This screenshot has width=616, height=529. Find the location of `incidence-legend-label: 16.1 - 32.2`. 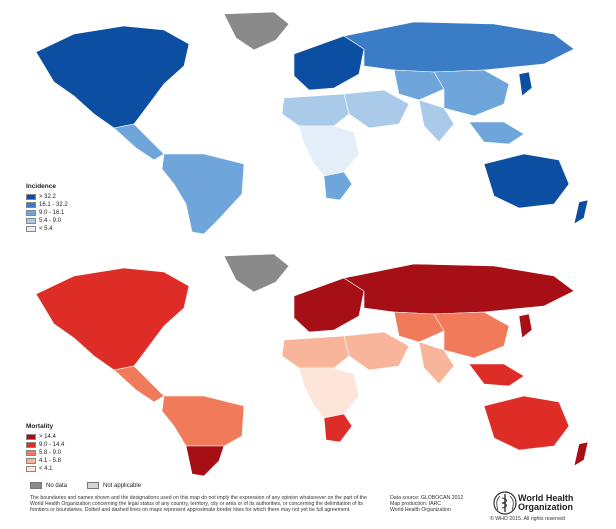

incidence-legend-label: 16.1 - 32.2 is located at coordinates (53, 204).